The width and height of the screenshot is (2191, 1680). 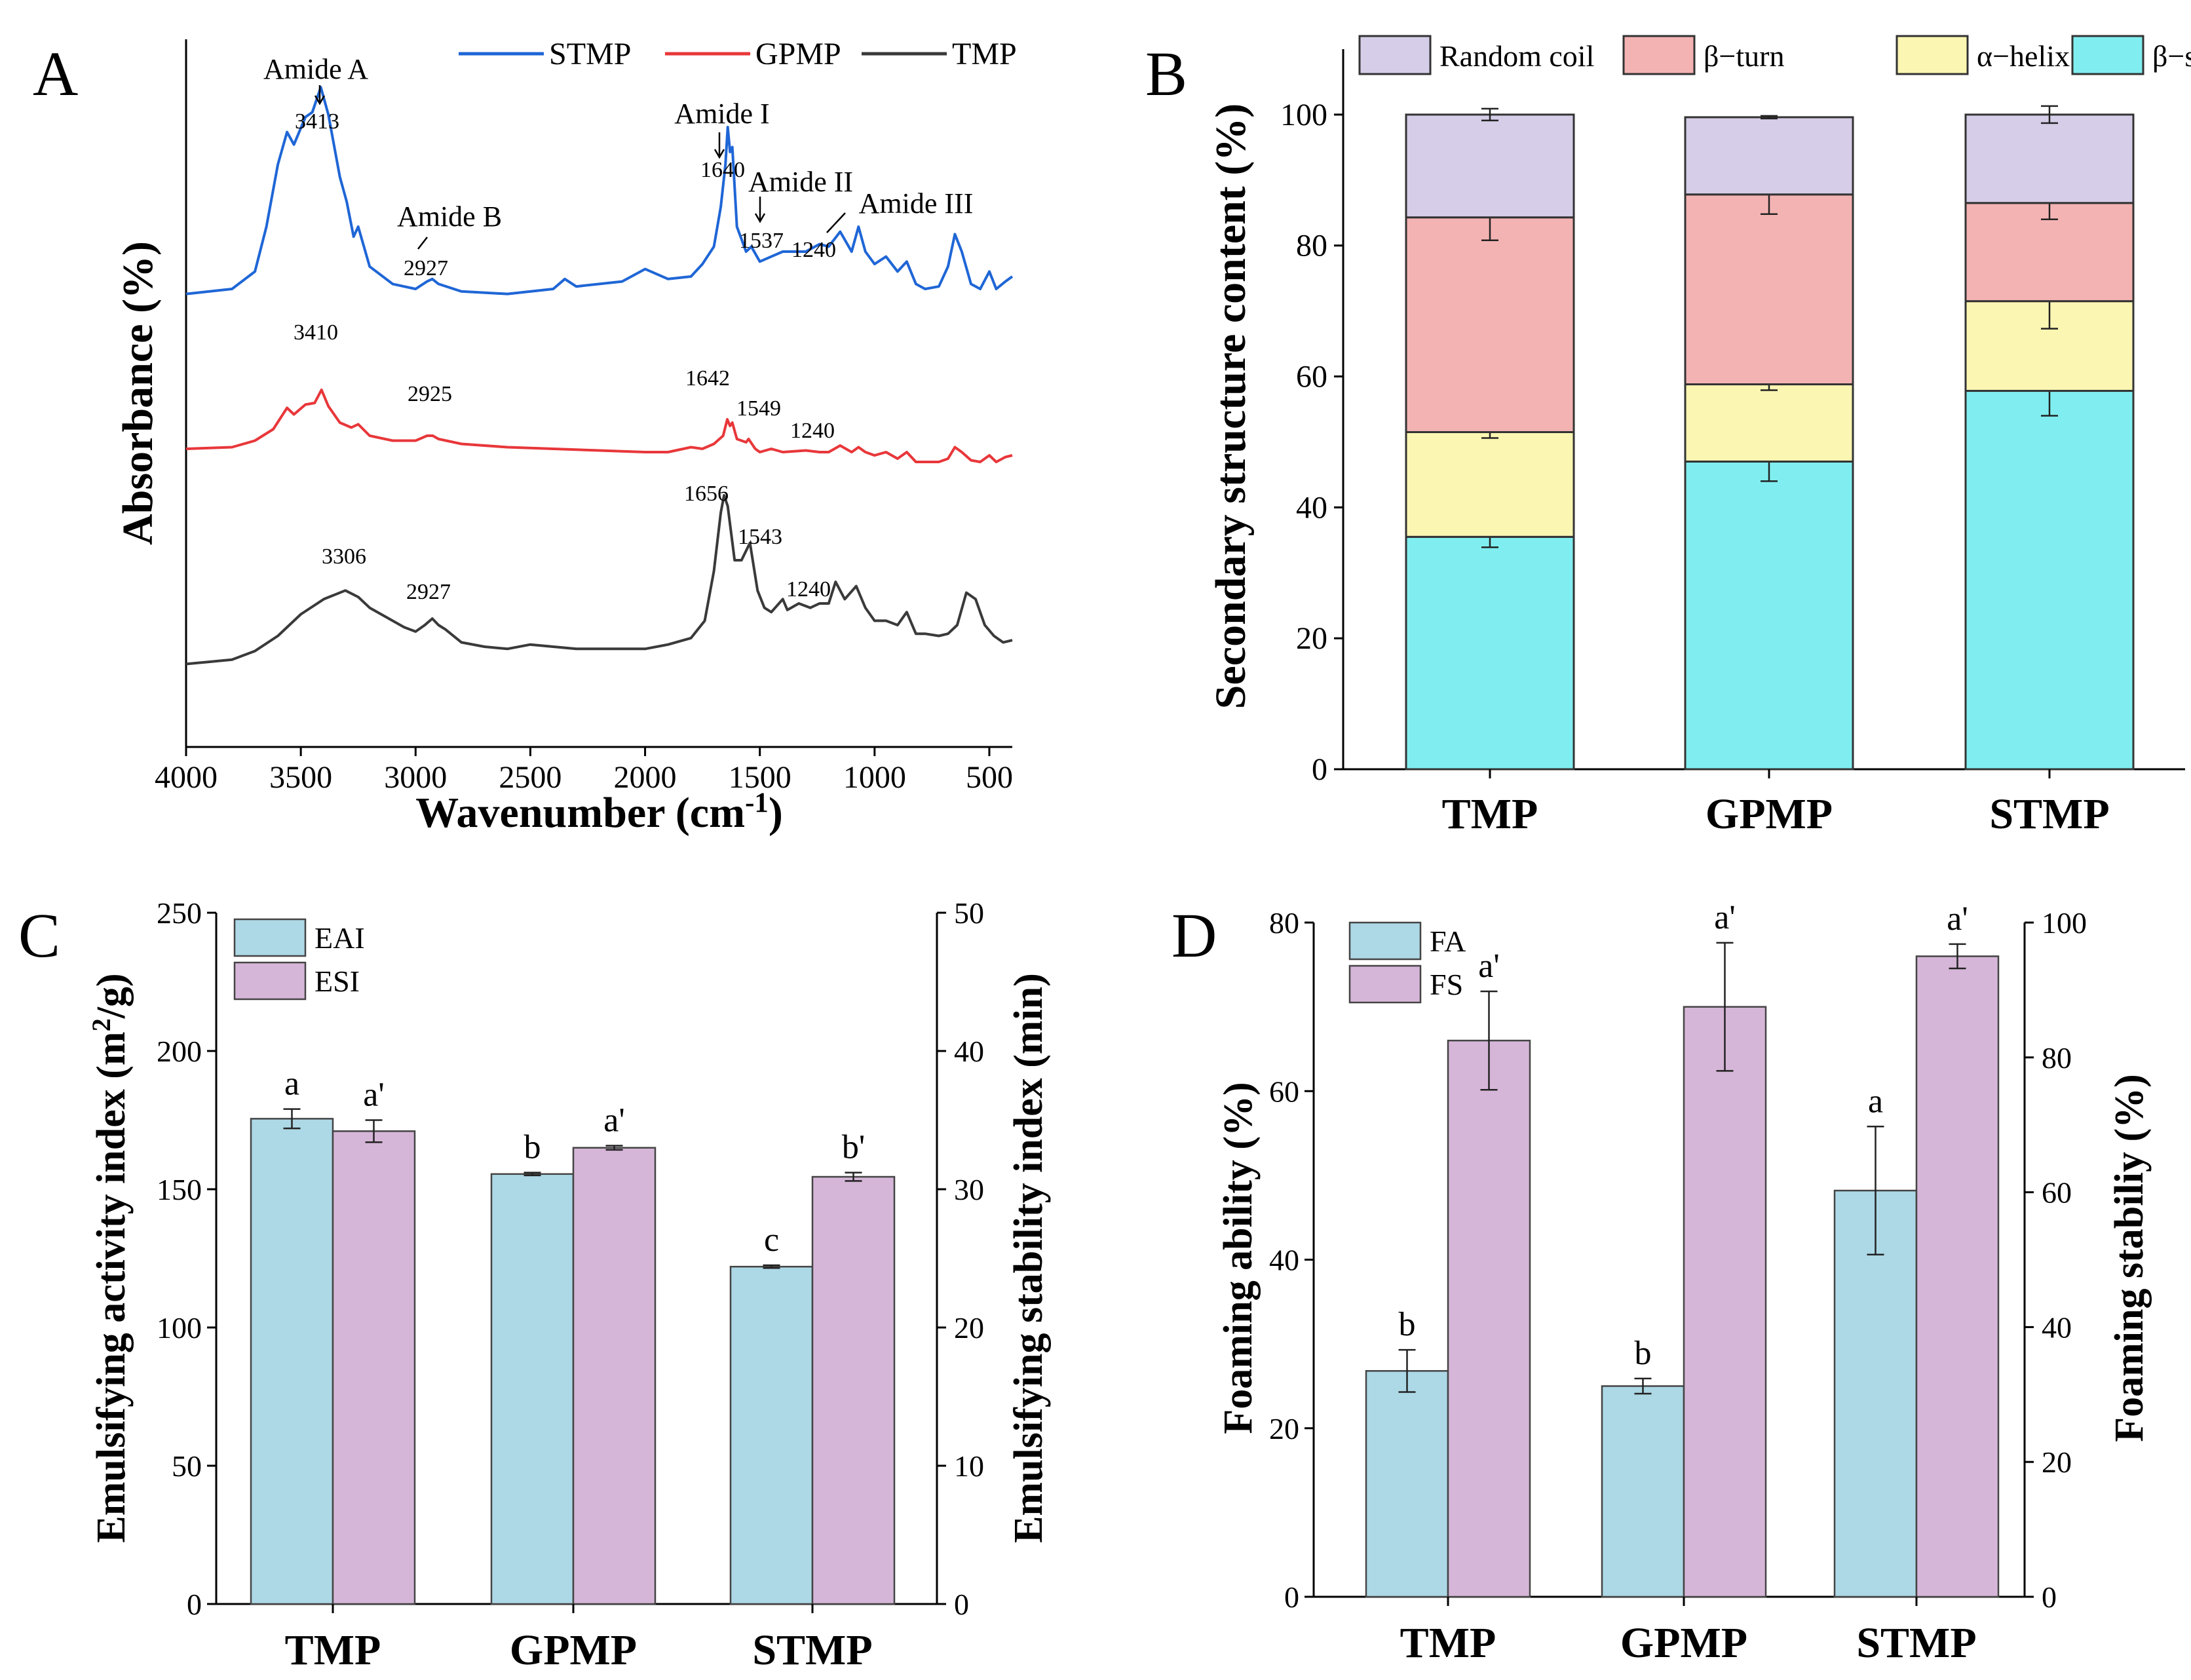 What do you see at coordinates (270, 937) in the screenshot?
I see `legend-swatch-eai` at bounding box center [270, 937].